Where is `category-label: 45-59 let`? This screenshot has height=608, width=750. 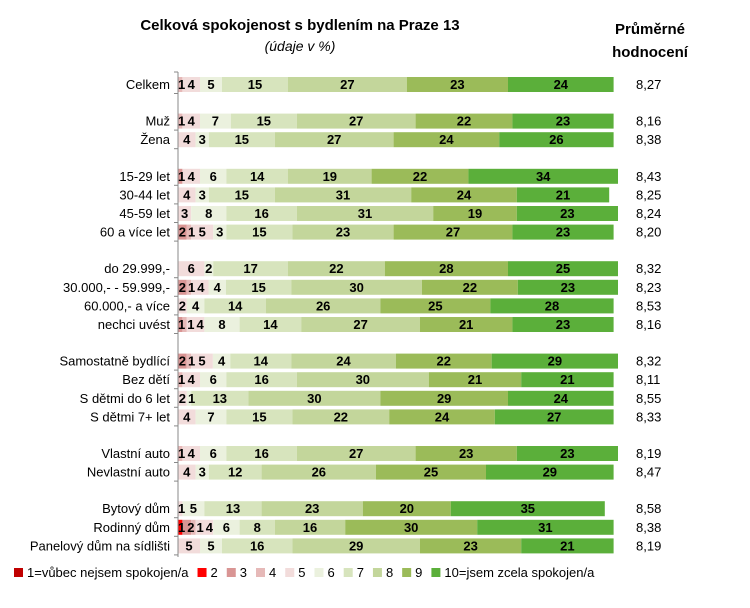 category-label: 45-59 let is located at coordinates (144, 213).